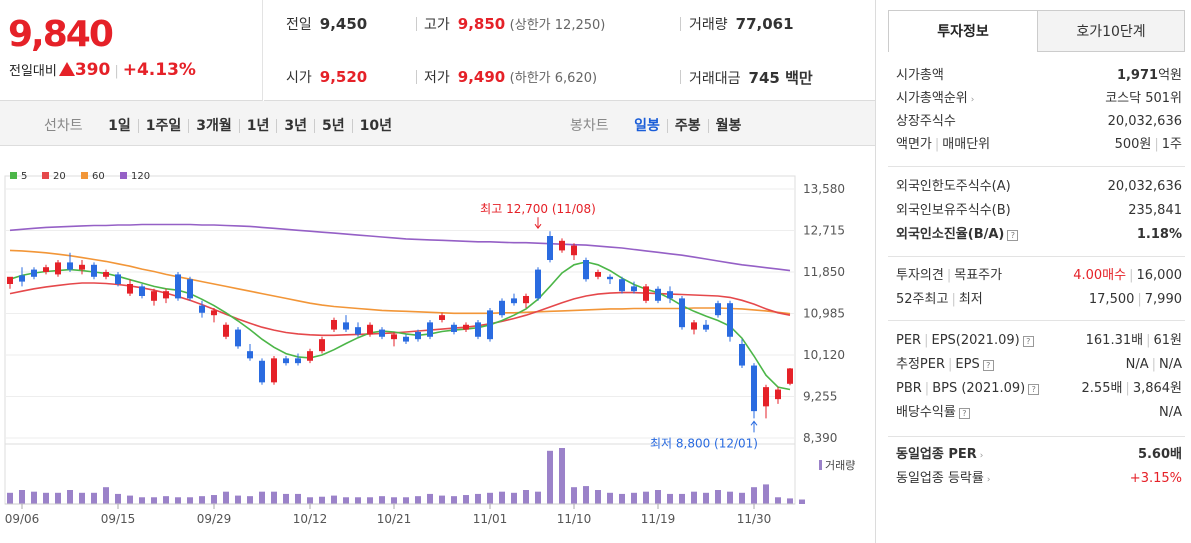 This screenshot has height=543, width=1191. I want to click on volume-label: 거래량, so click(840, 465).